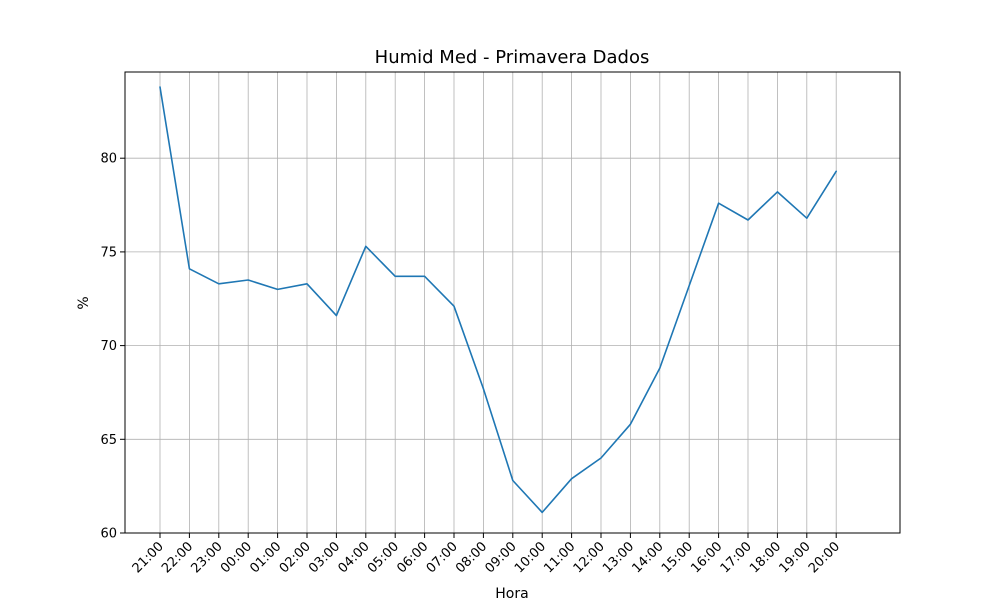 Image resolution: width=1000 pixels, height=600 pixels. What do you see at coordinates (108, 440) in the screenshot?
I see `y-tick-label: 65` at bounding box center [108, 440].